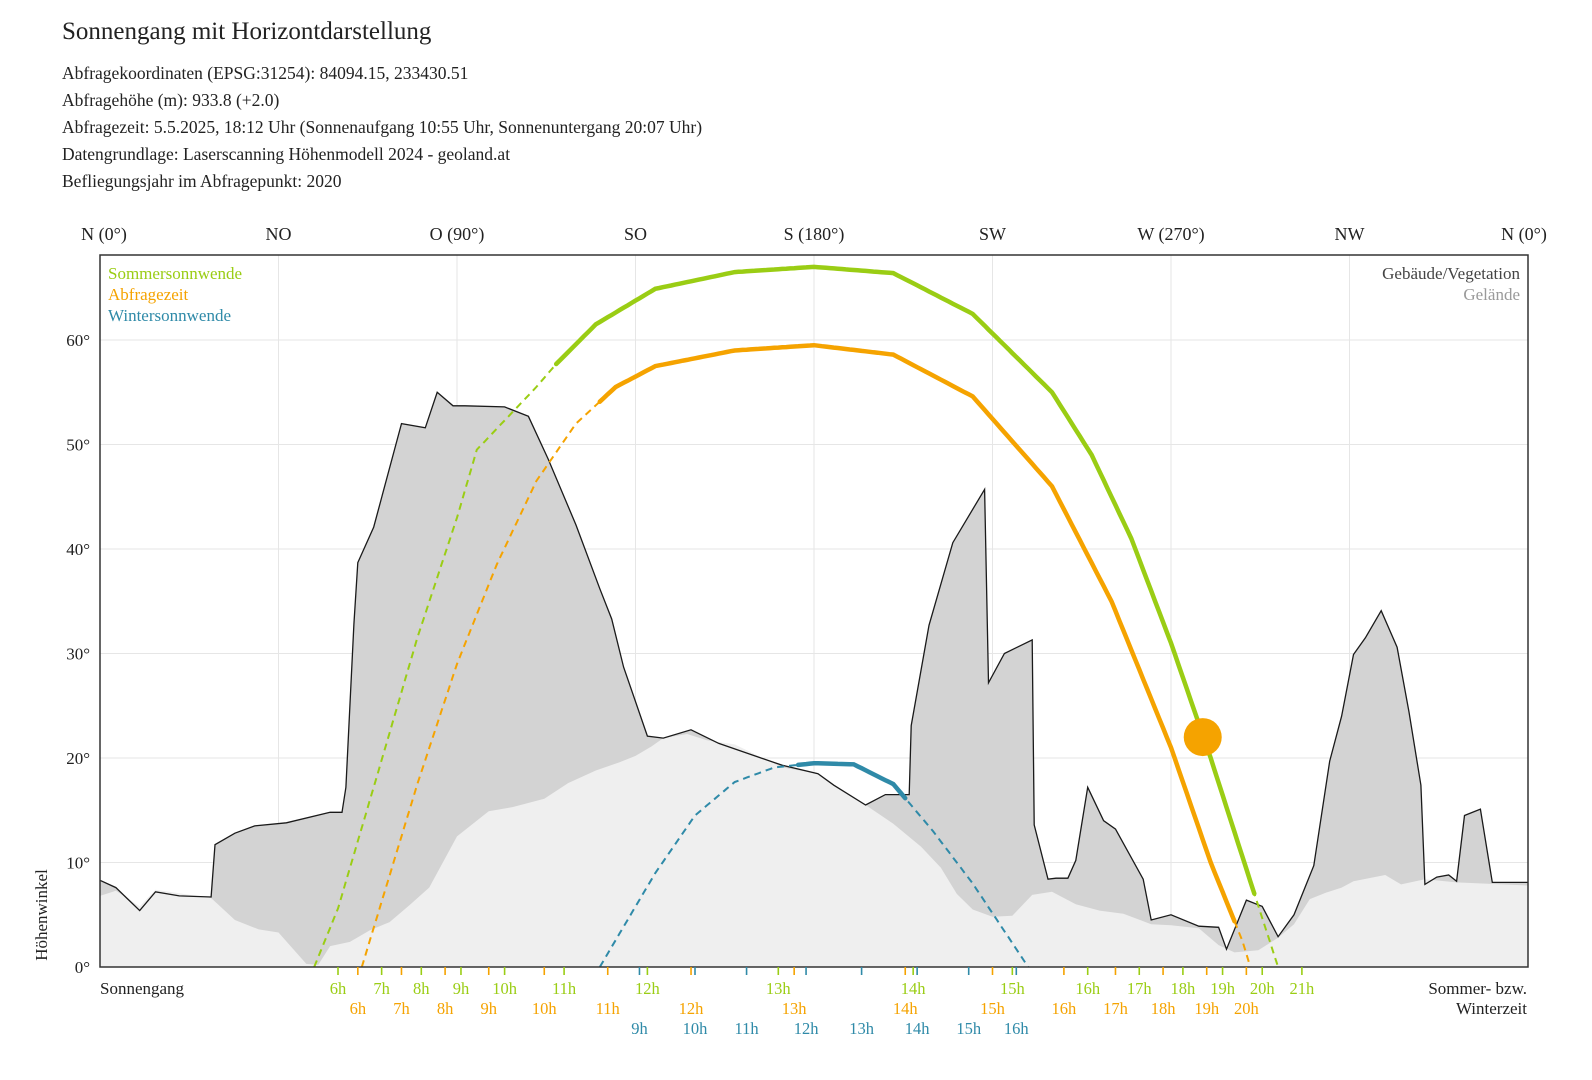 This screenshot has height=1080, width=1592. What do you see at coordinates (202, 181) in the screenshot?
I see `flight-year: Befliegungsjahr im Abfragepunkt: 2020` at bounding box center [202, 181].